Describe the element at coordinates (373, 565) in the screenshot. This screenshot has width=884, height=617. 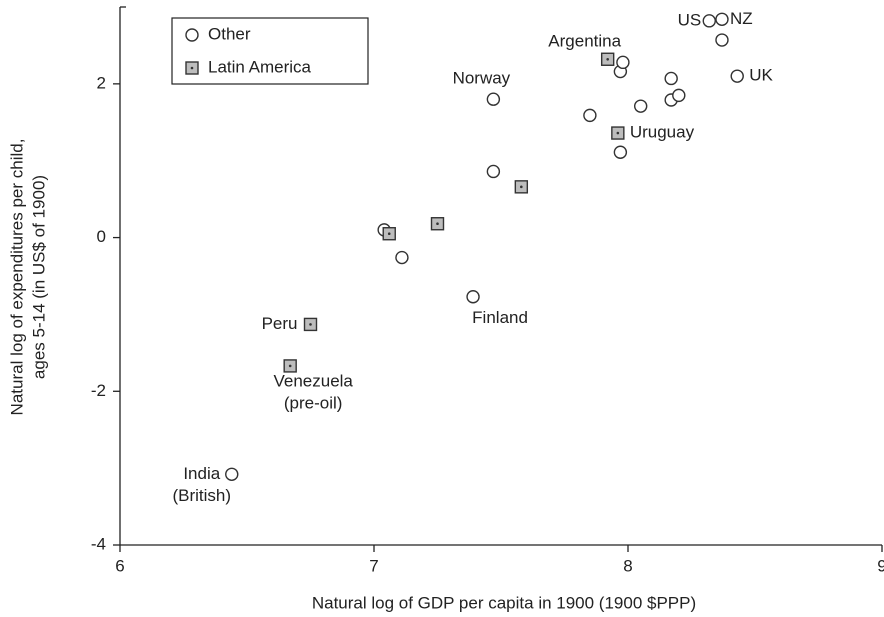
I see `x-tick-label: 7` at that location.